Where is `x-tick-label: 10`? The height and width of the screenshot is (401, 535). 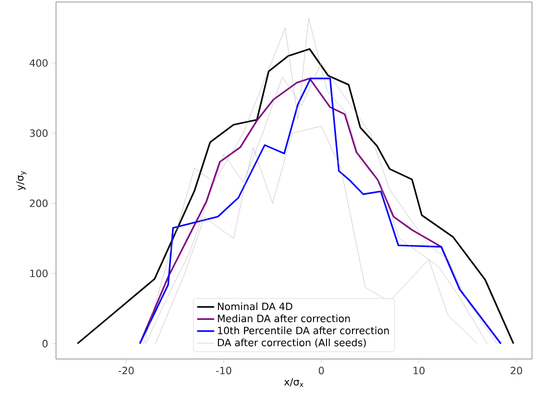 x-tick-label: 10 is located at coordinates (419, 370).